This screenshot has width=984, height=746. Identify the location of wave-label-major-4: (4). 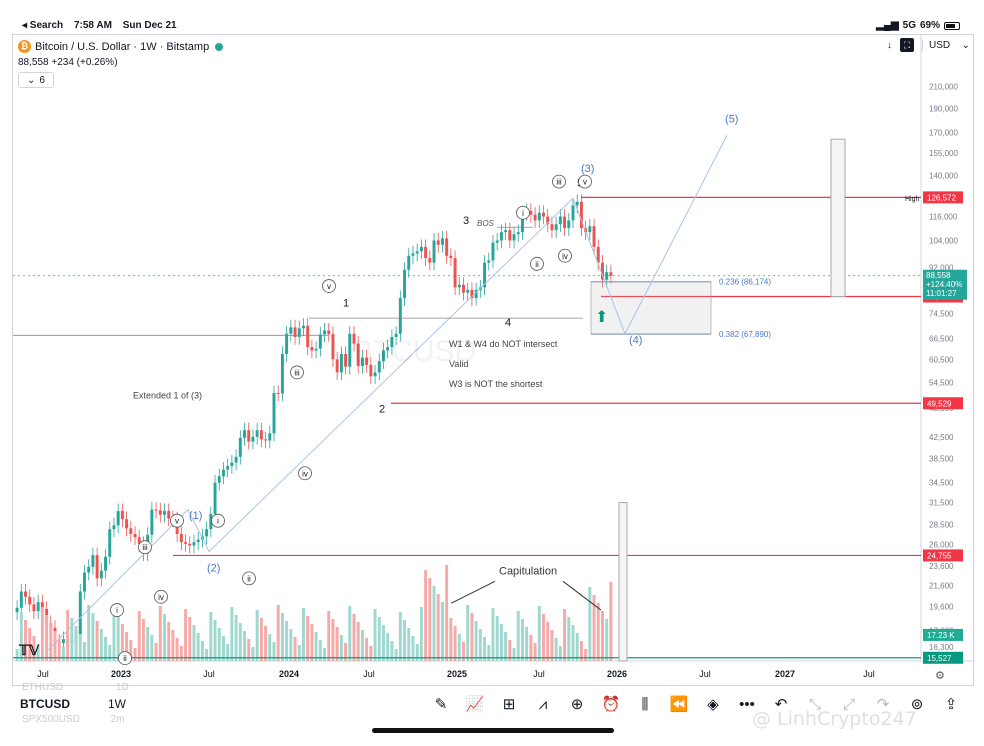
(635, 341).